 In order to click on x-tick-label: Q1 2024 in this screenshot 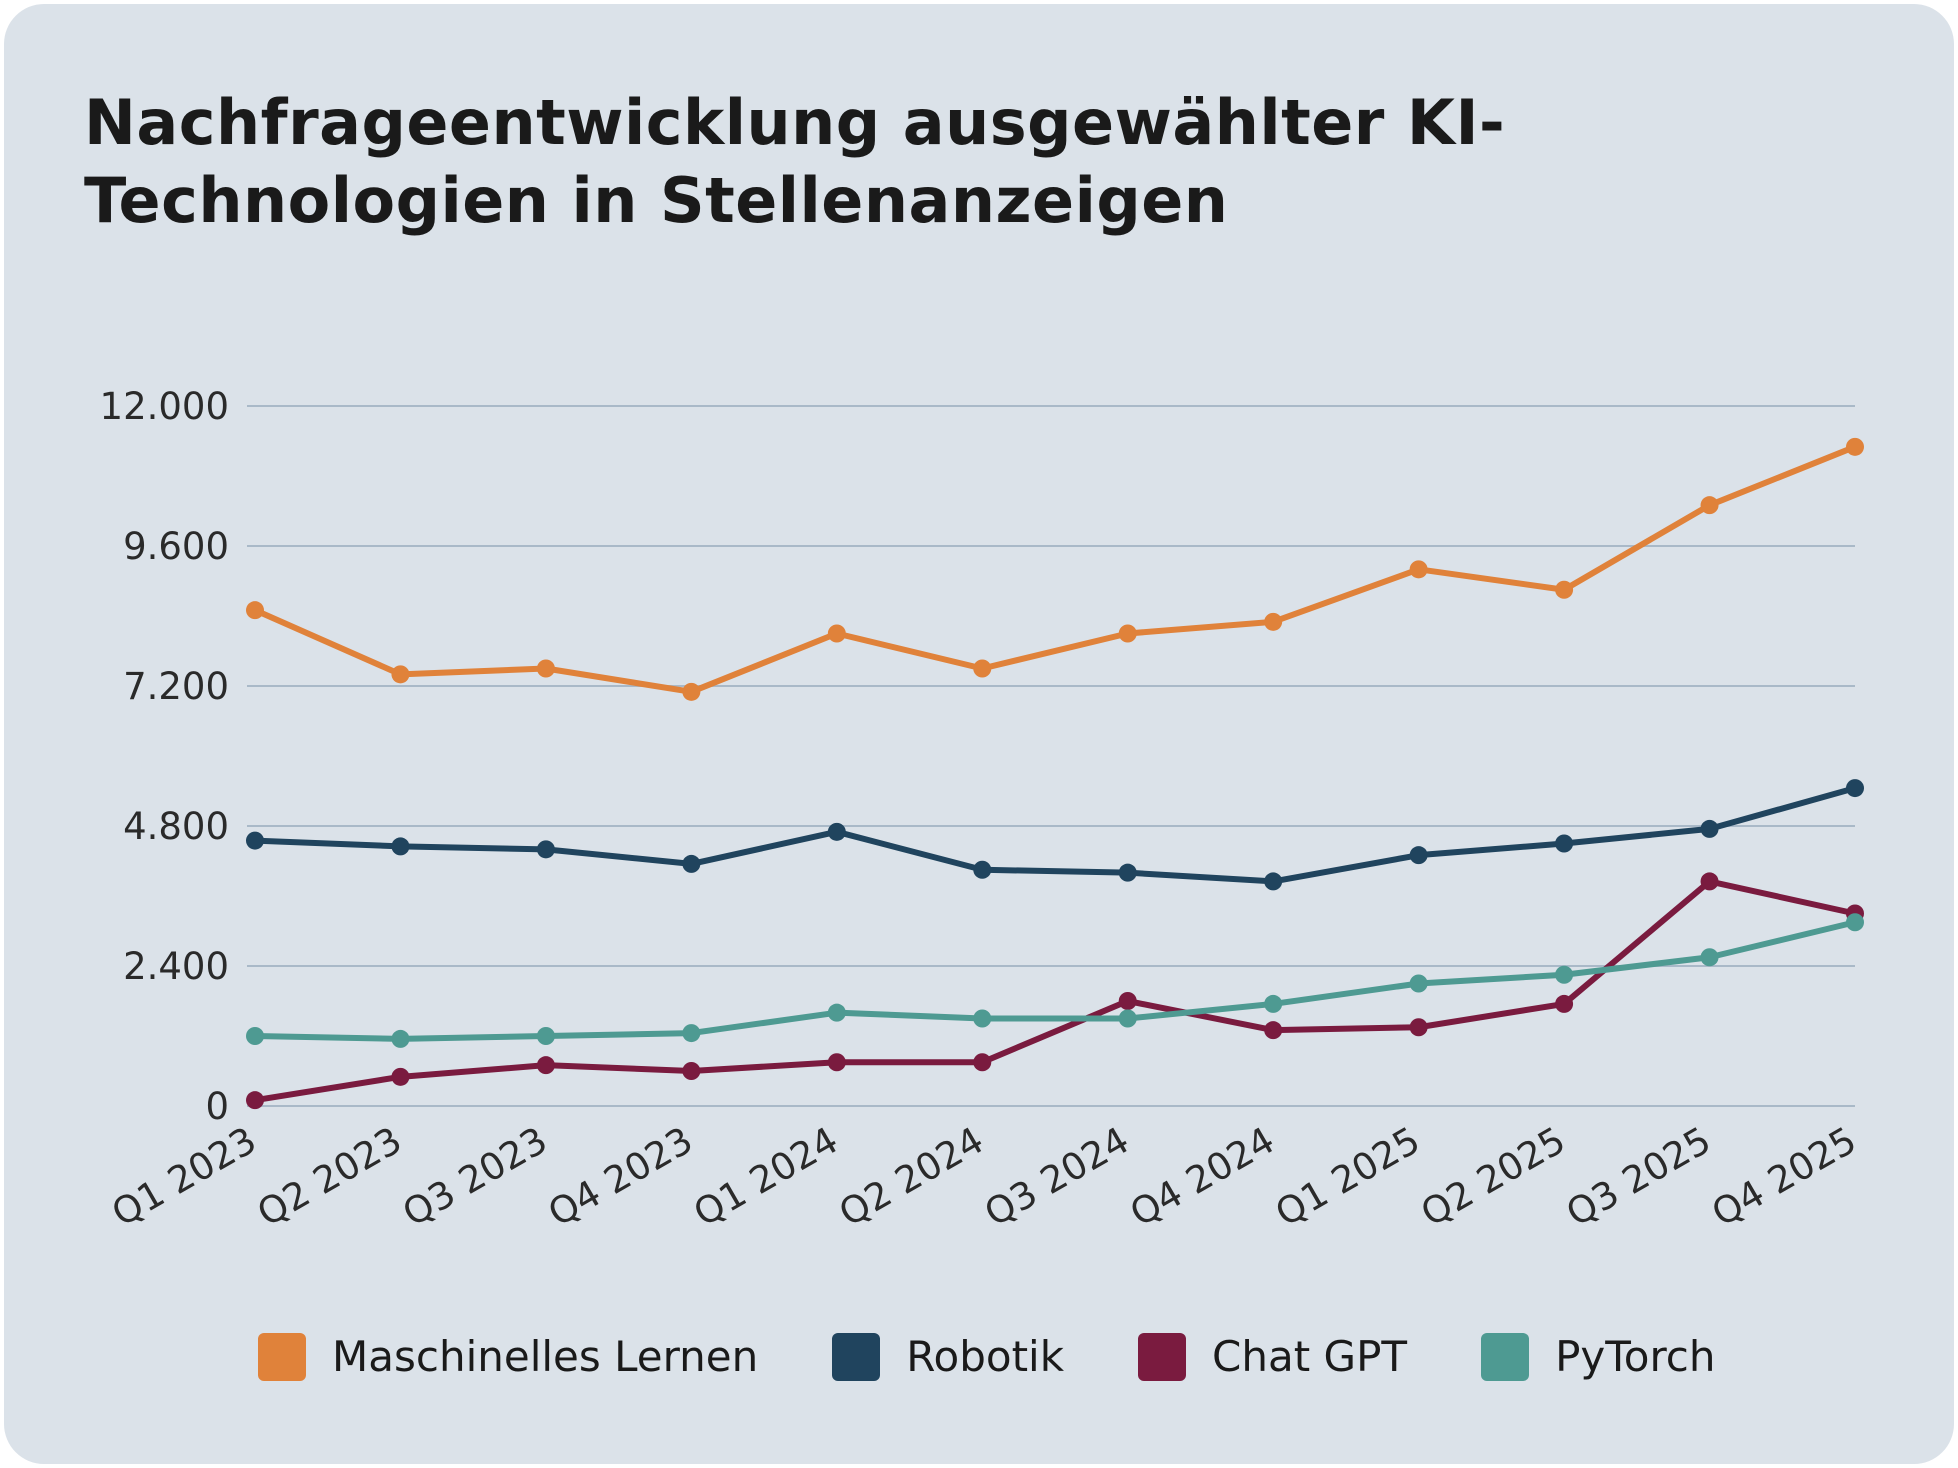, I will do `click(765, 1177)`.